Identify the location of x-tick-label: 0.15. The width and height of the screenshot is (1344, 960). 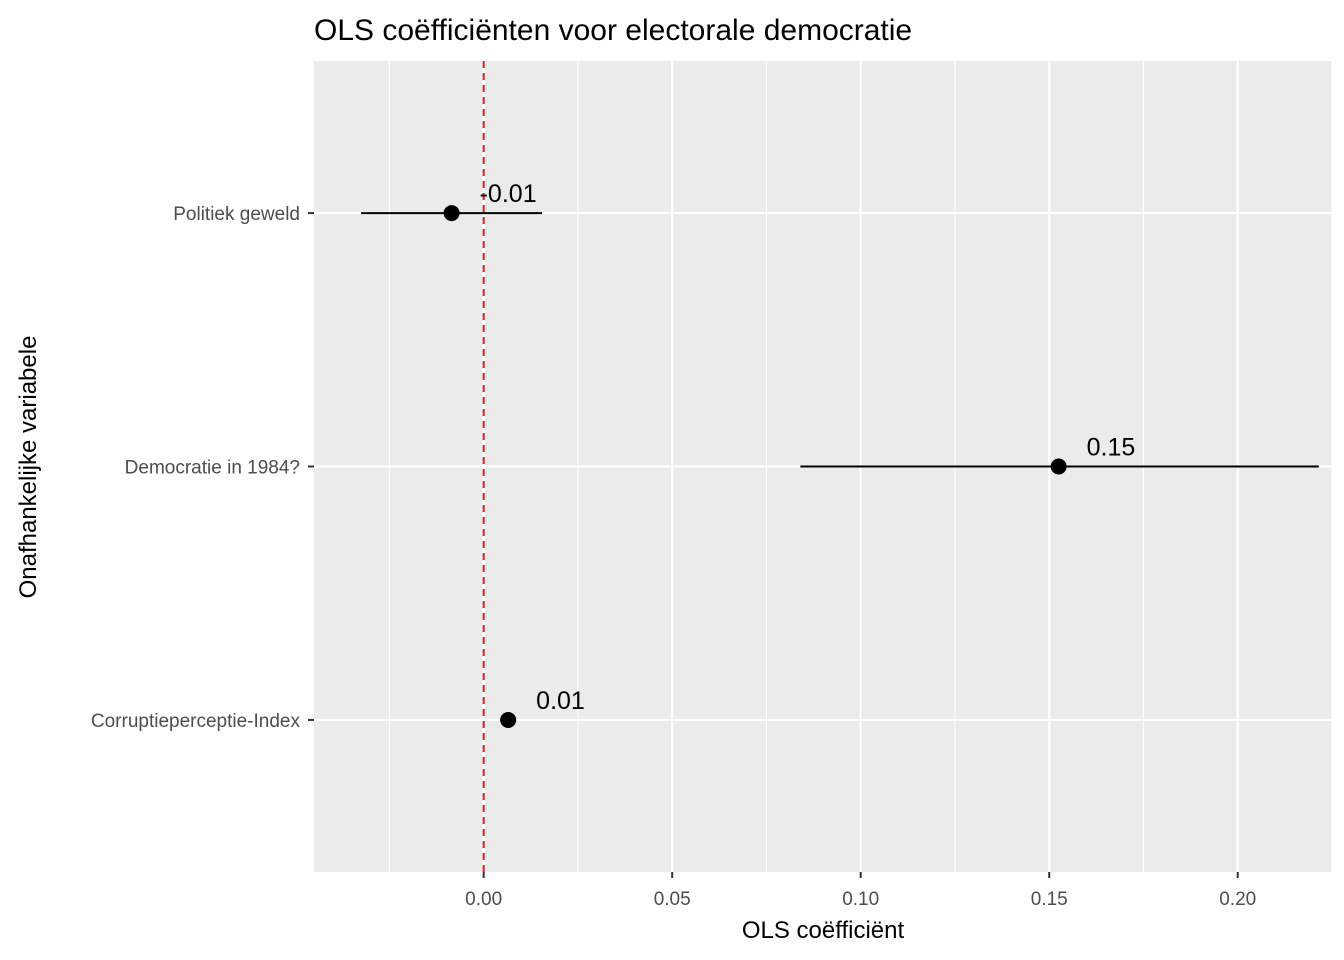
(1049, 899).